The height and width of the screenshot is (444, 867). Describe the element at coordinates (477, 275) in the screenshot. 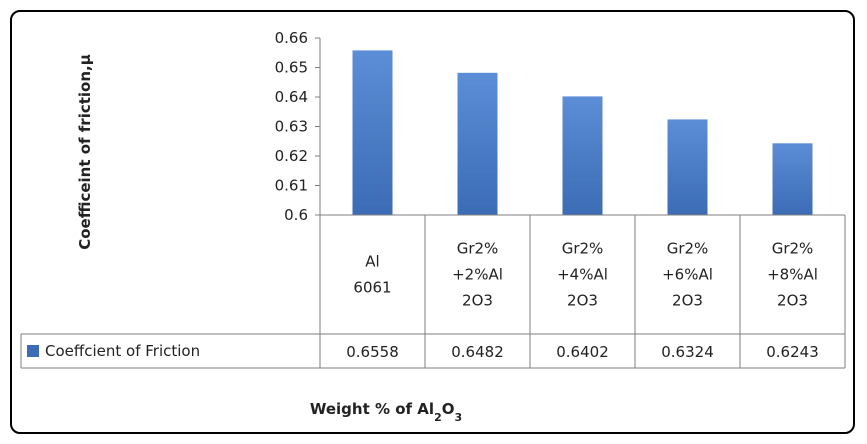

I see `x-category-label: +2%Al` at that location.